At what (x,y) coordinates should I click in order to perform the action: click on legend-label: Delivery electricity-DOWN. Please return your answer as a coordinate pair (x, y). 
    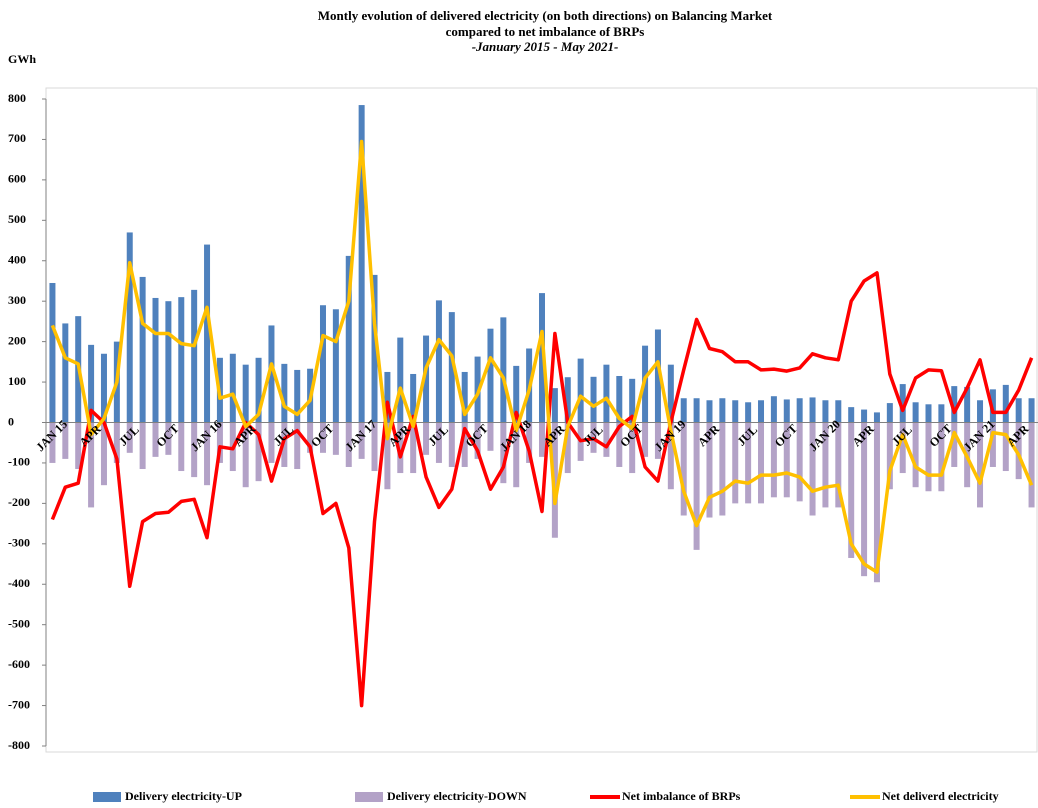
    Looking at the image, I should click on (457, 796).